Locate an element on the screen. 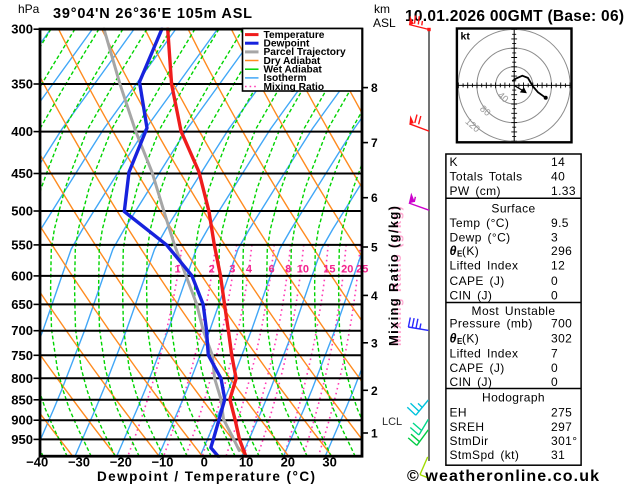  svg-text: 850 is located at coordinates (22, 399).